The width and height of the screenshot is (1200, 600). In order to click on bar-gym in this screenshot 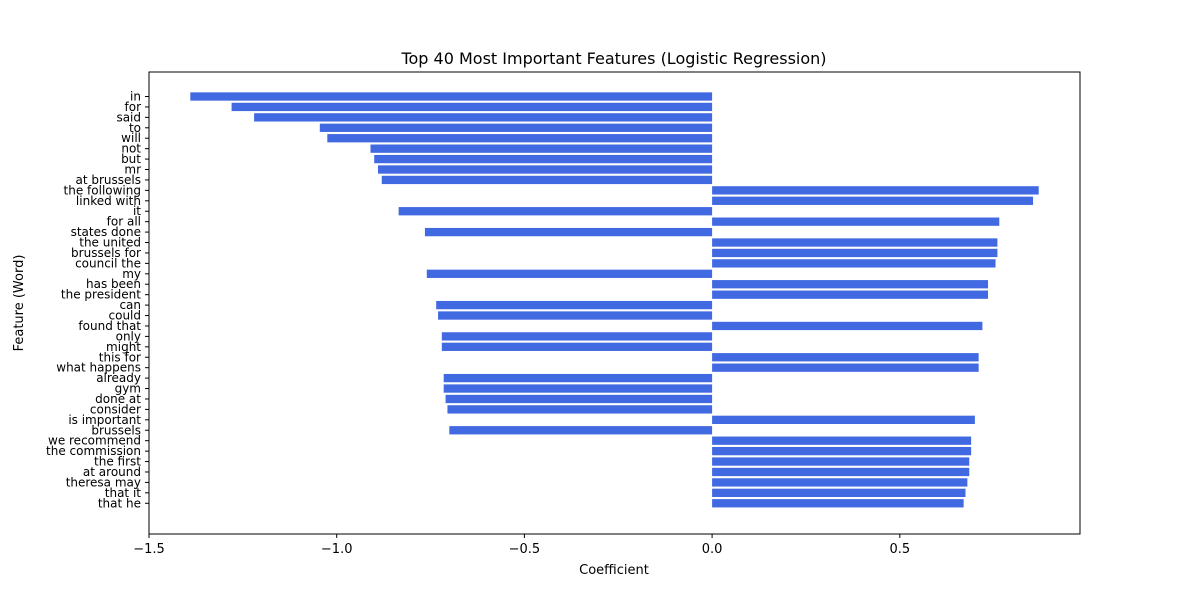, I will do `click(578, 388)`.